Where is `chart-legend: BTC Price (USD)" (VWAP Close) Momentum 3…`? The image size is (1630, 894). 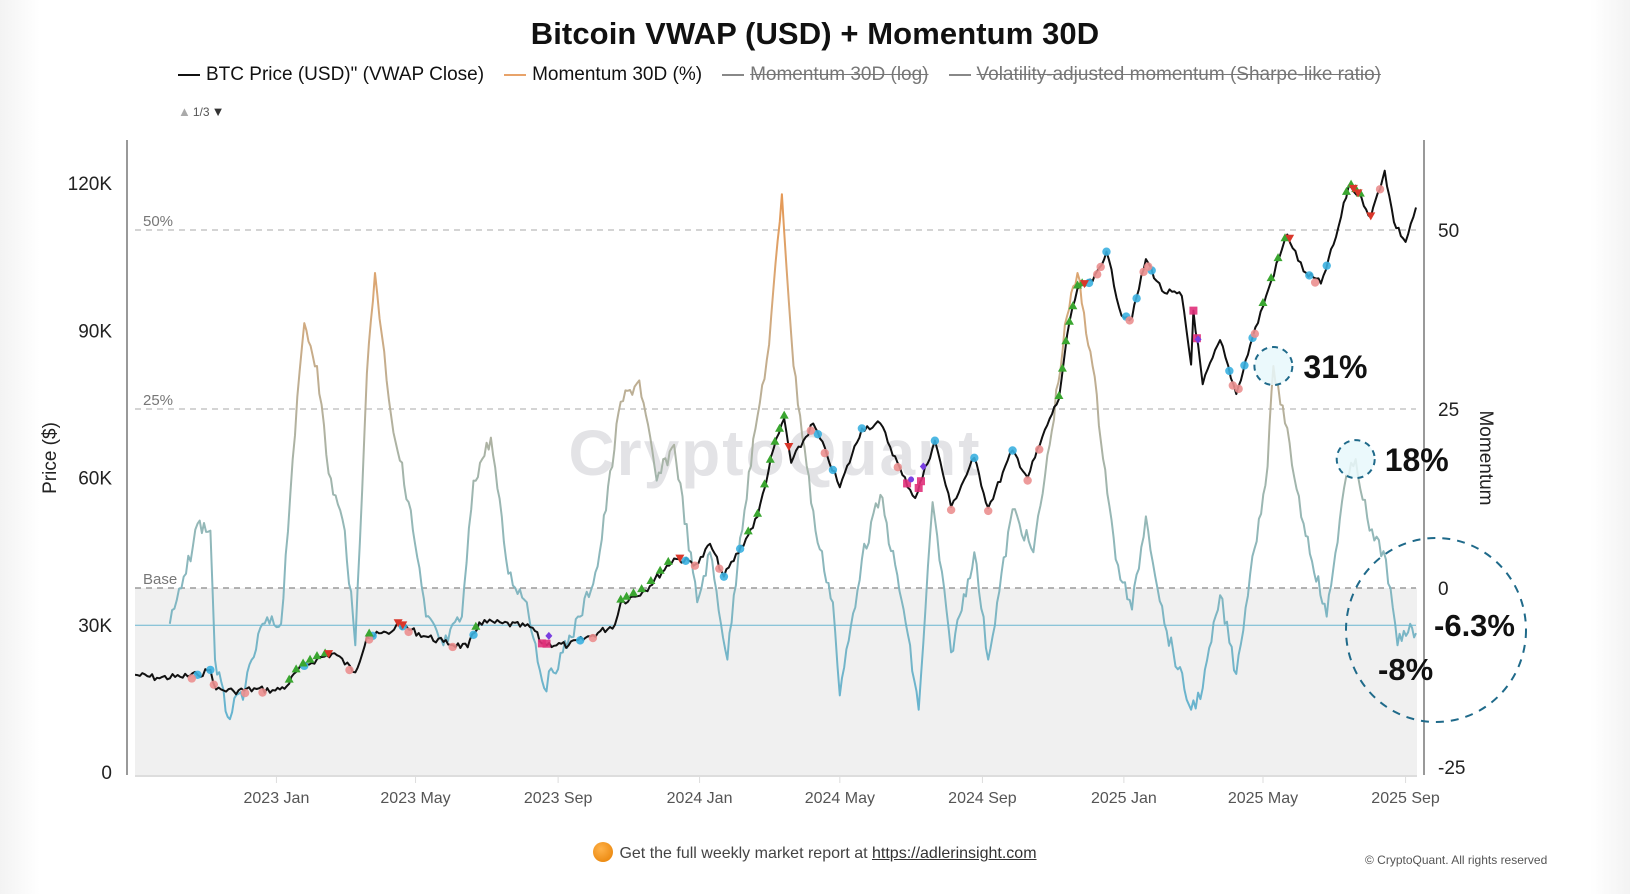
chart-legend: BTC Price (USD)" (VWAP Close) Momentum 3… is located at coordinates (789, 75).